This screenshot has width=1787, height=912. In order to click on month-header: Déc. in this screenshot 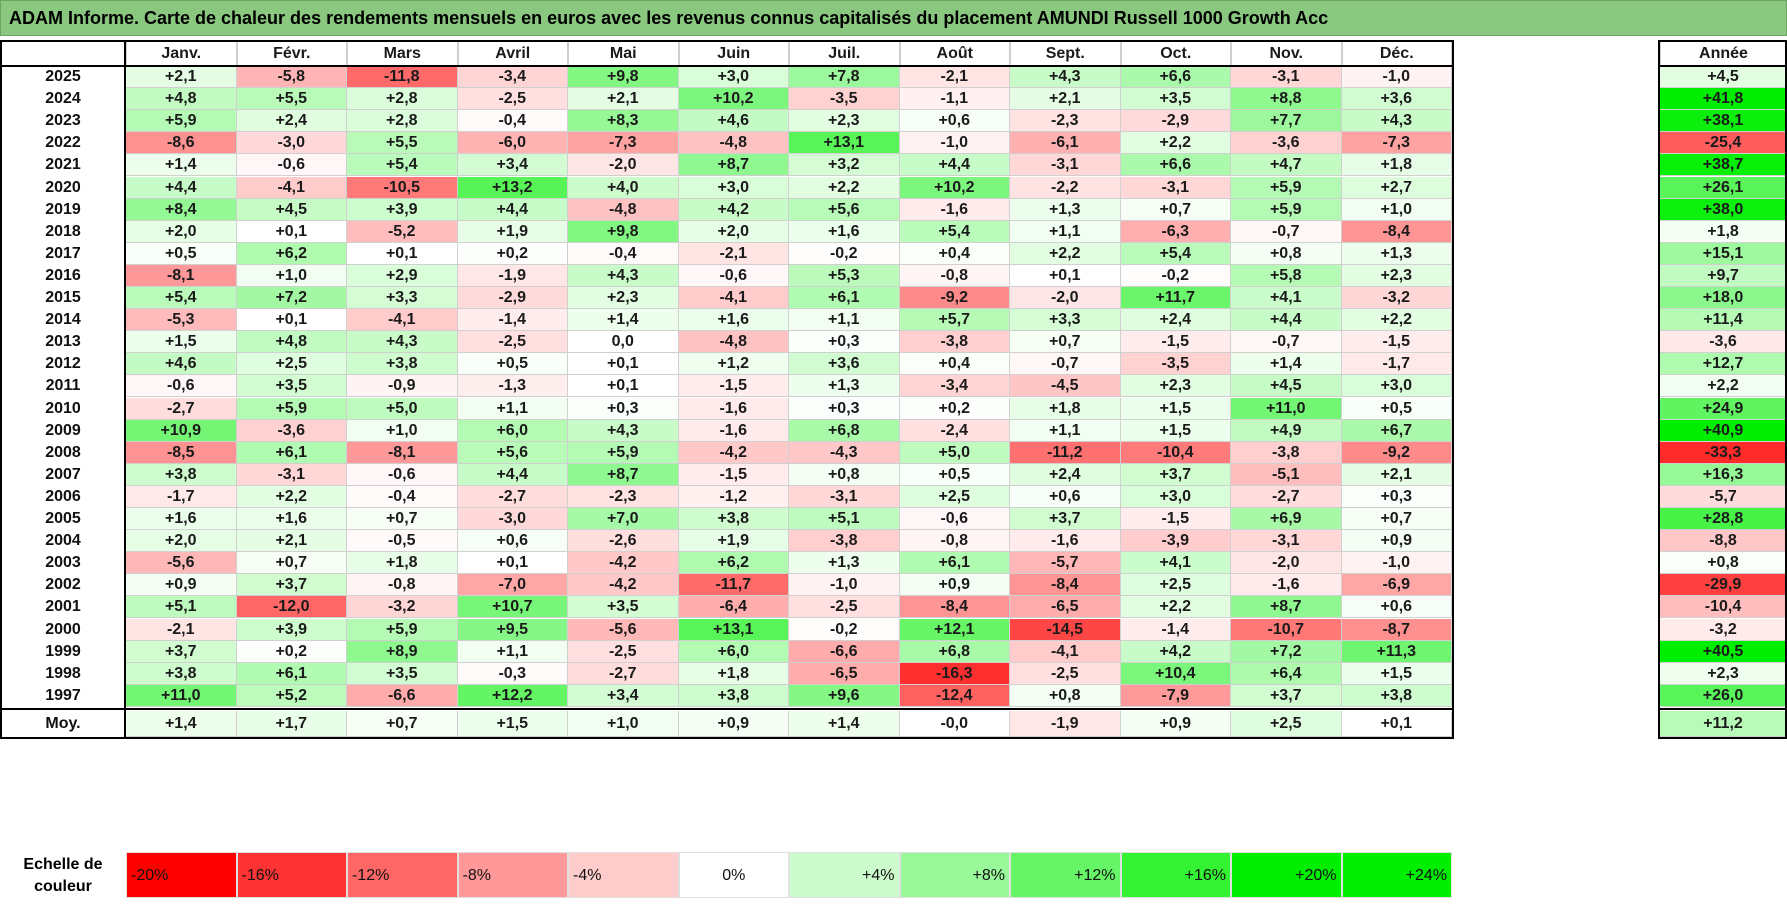, I will do `click(1396, 53)`.